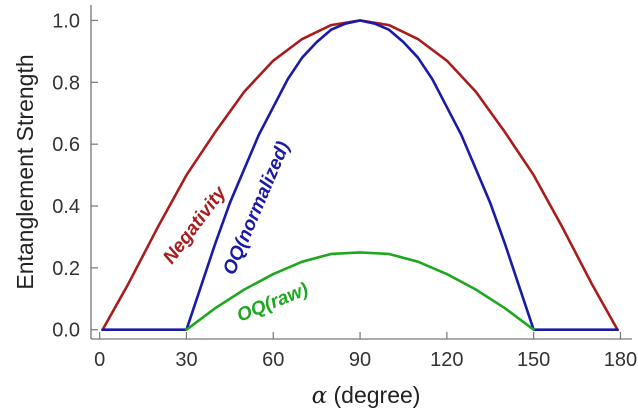 This screenshot has height=413, width=638. I want to click on series-label-oq-raw: OQ(raw), so click(272, 303).